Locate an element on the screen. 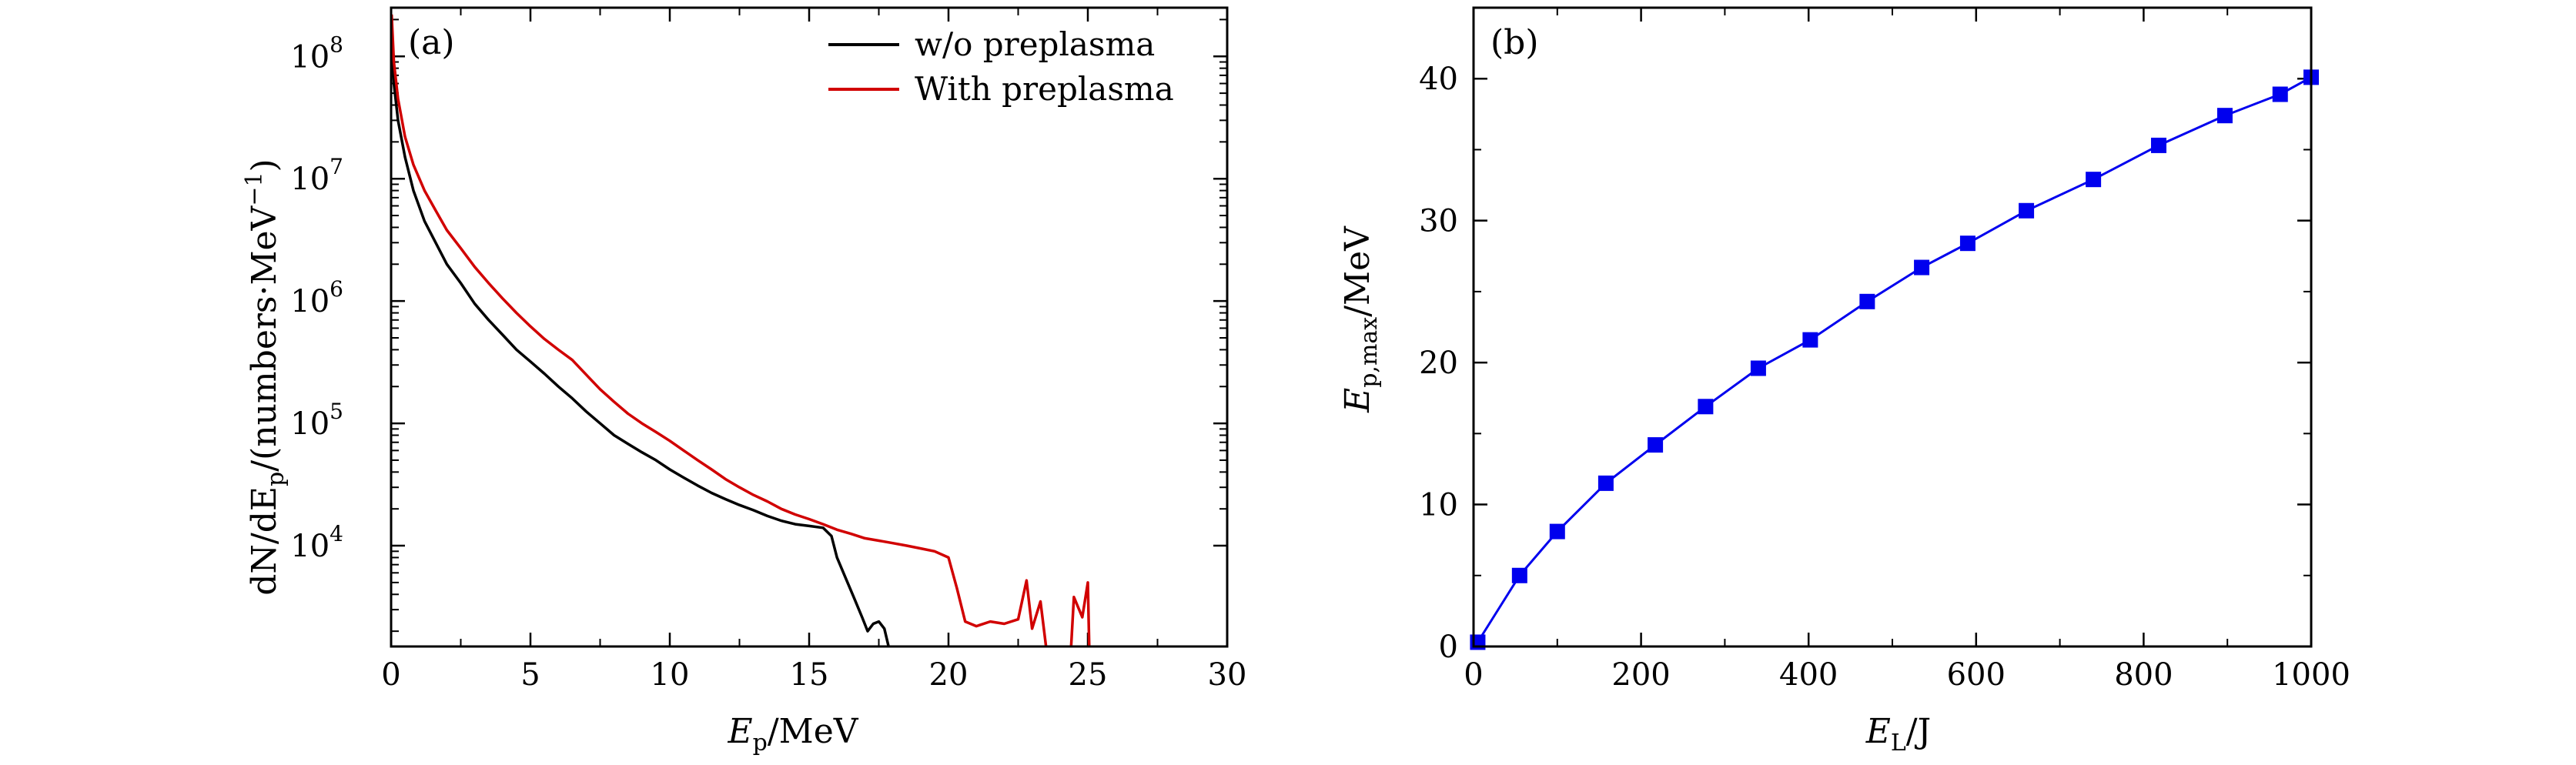 The height and width of the screenshot is (765, 2576). panel-a-y-tick-label: 10⁸ is located at coordinates (317, 53).